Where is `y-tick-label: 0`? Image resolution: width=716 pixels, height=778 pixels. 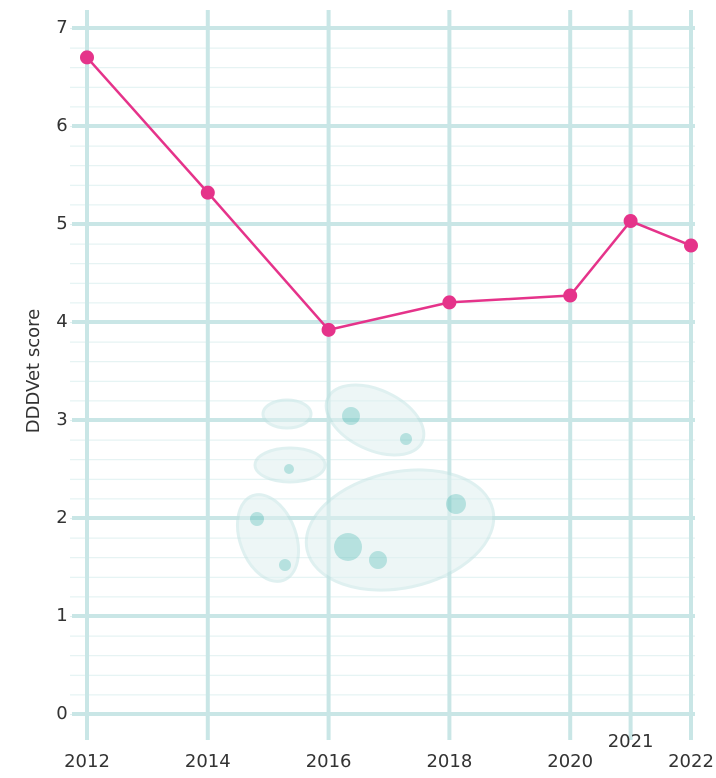
y-tick-label: 0 is located at coordinates (61, 713).